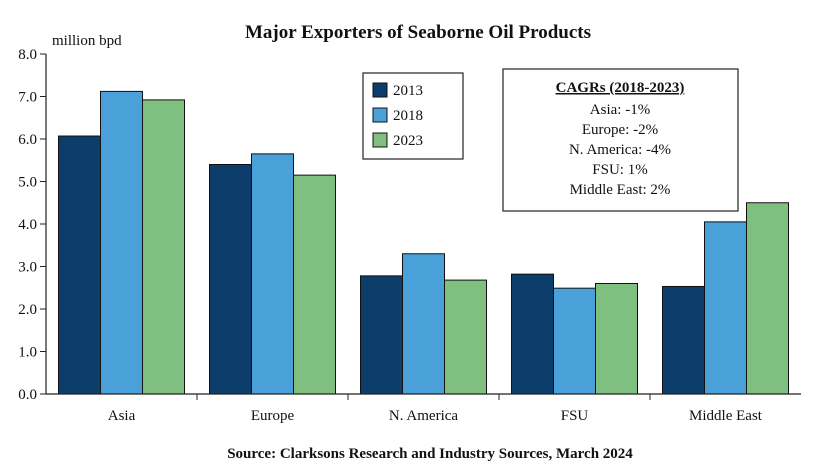 This screenshot has height=466, width=818. I want to click on y-tick-label: 5.0, so click(27, 183).